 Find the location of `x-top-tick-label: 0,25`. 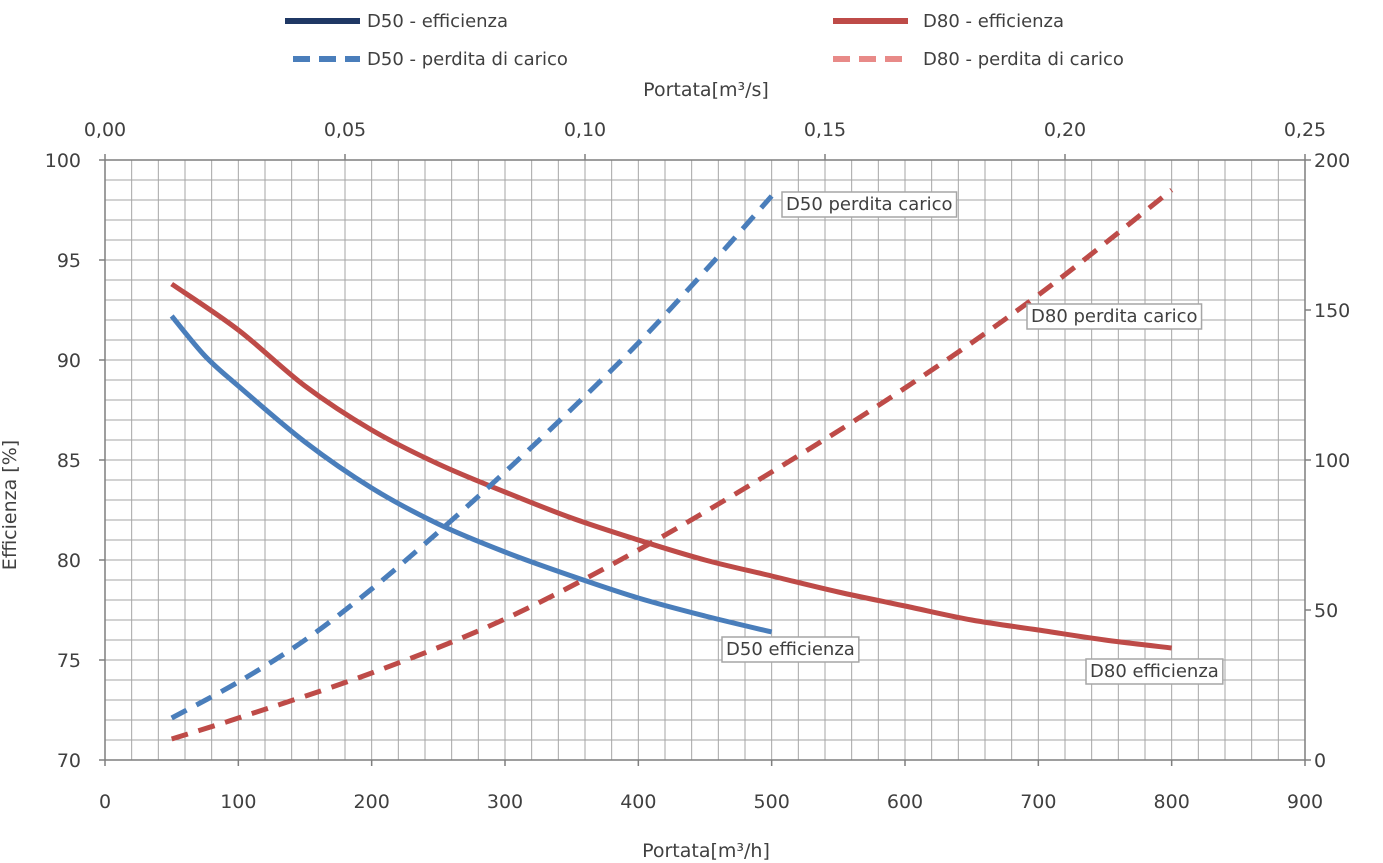

x-top-tick-label: 0,25 is located at coordinates (1305, 130).